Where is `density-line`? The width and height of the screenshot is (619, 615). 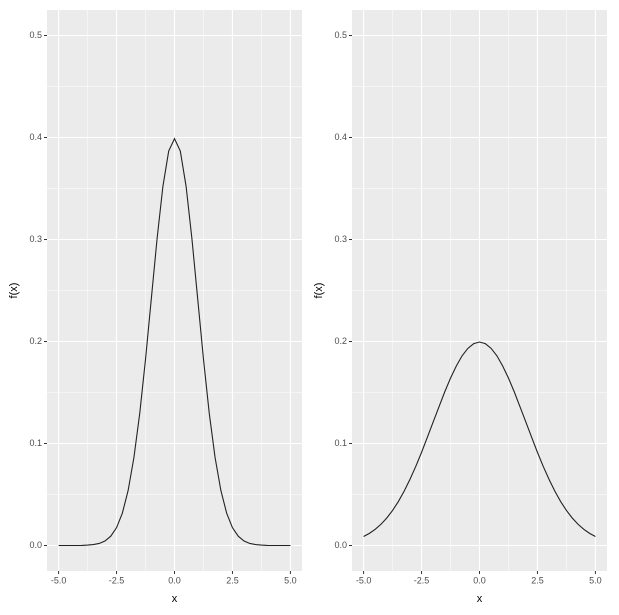
density-line is located at coordinates (479, 439).